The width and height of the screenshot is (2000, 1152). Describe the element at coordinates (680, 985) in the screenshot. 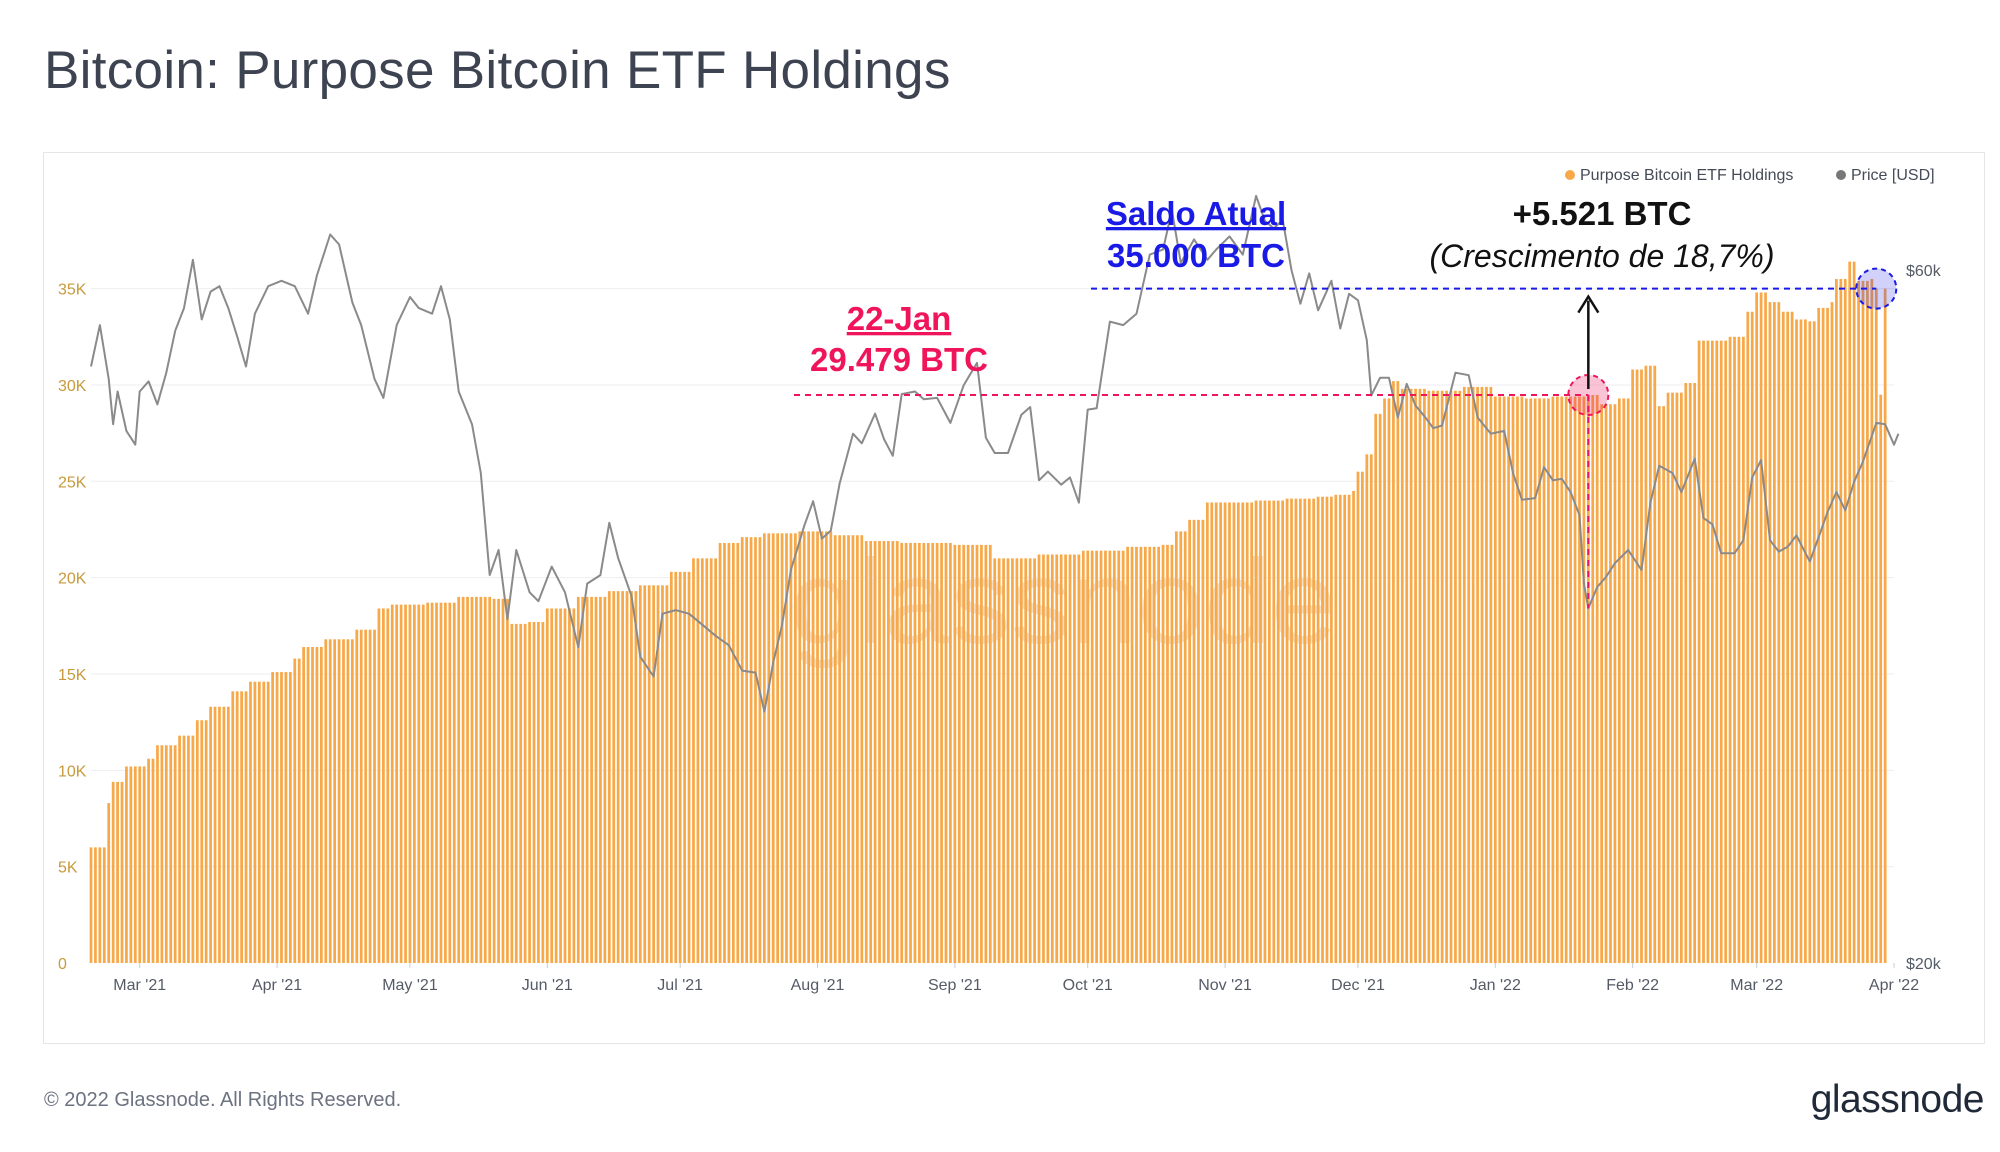

I see `x-tick-label: Jul '21` at that location.